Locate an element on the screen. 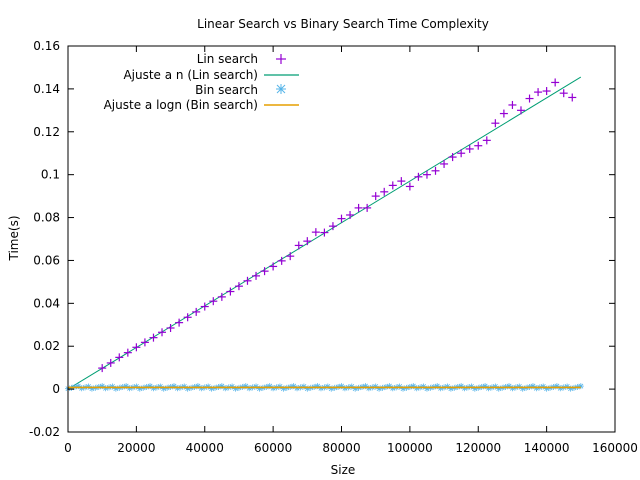  legend-entry-bin-fit: Ajuste a logn (Bin search) is located at coordinates (201, 105).